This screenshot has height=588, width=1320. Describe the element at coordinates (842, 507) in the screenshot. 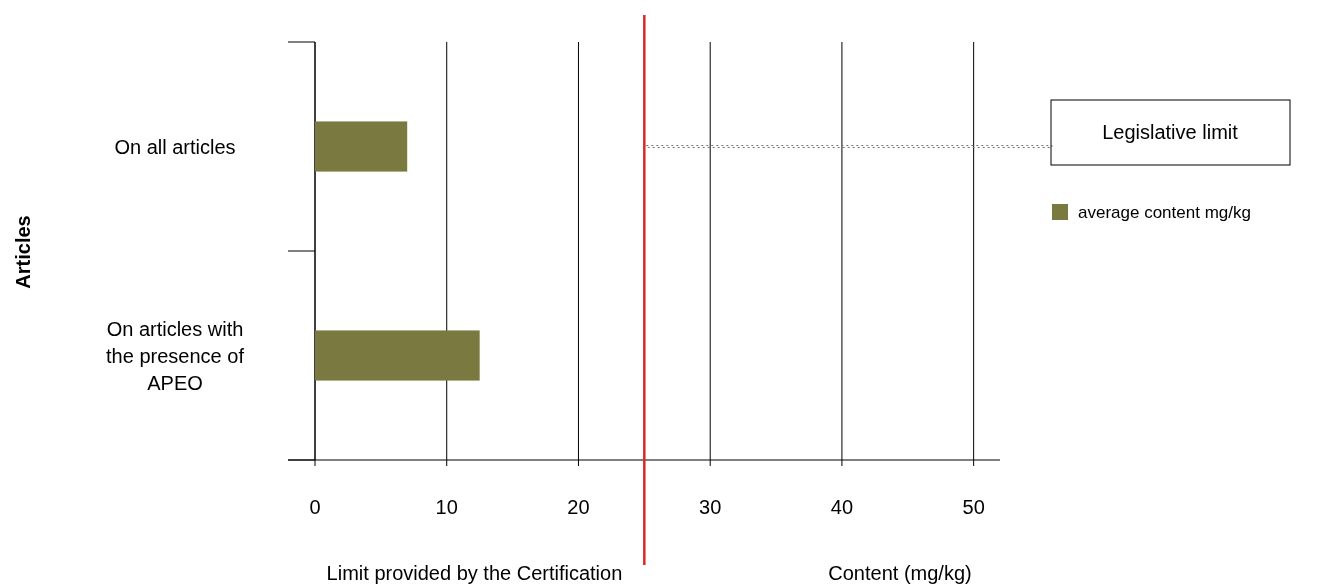

I see `x-tick-label: 40` at that location.